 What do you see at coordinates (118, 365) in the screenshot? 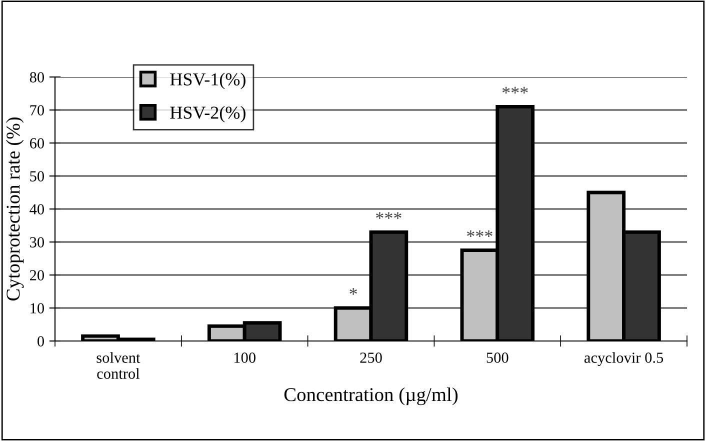
I see `x-tick-label: solvent control` at bounding box center [118, 365].